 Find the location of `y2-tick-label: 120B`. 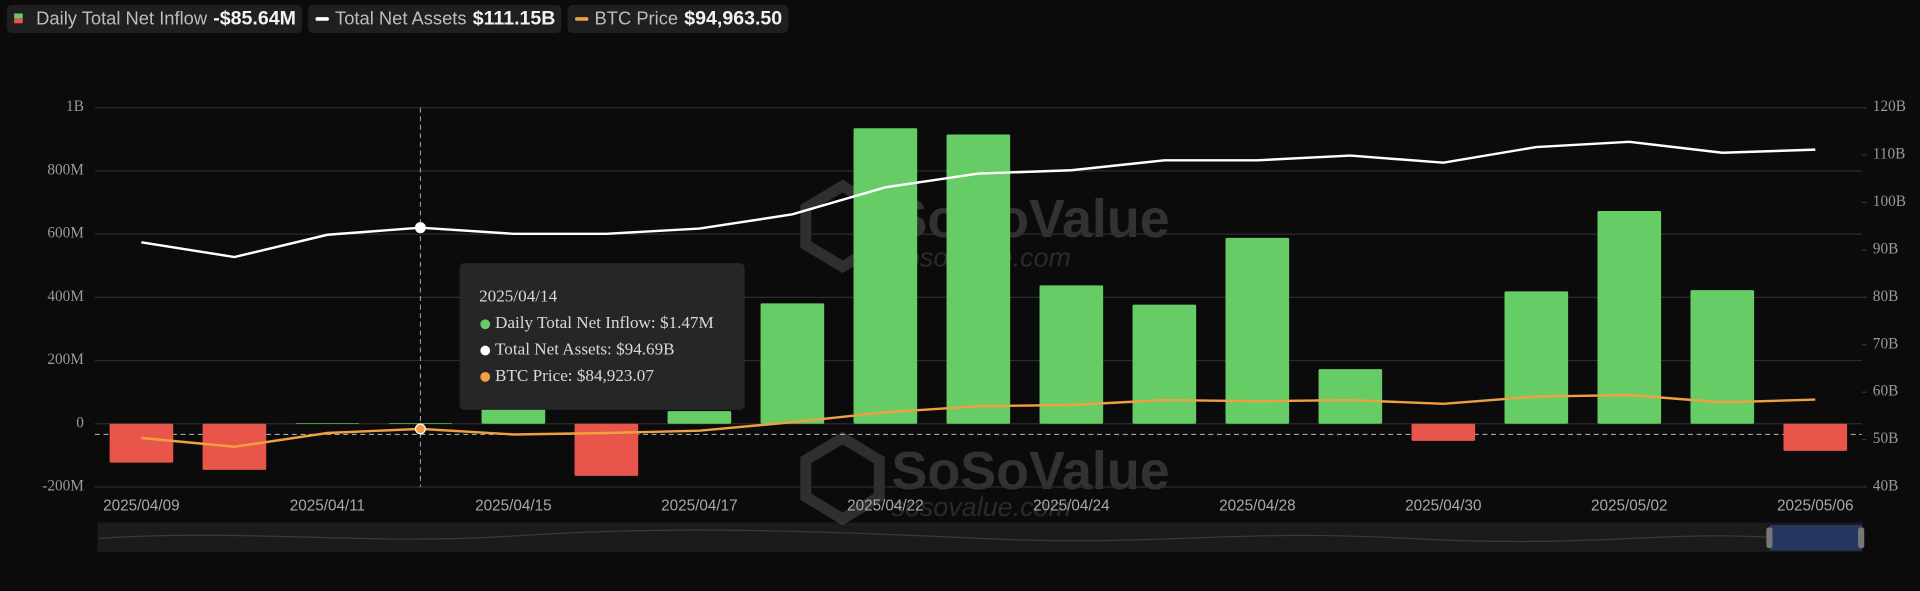

y2-tick-label: 120B is located at coordinates (1889, 106).